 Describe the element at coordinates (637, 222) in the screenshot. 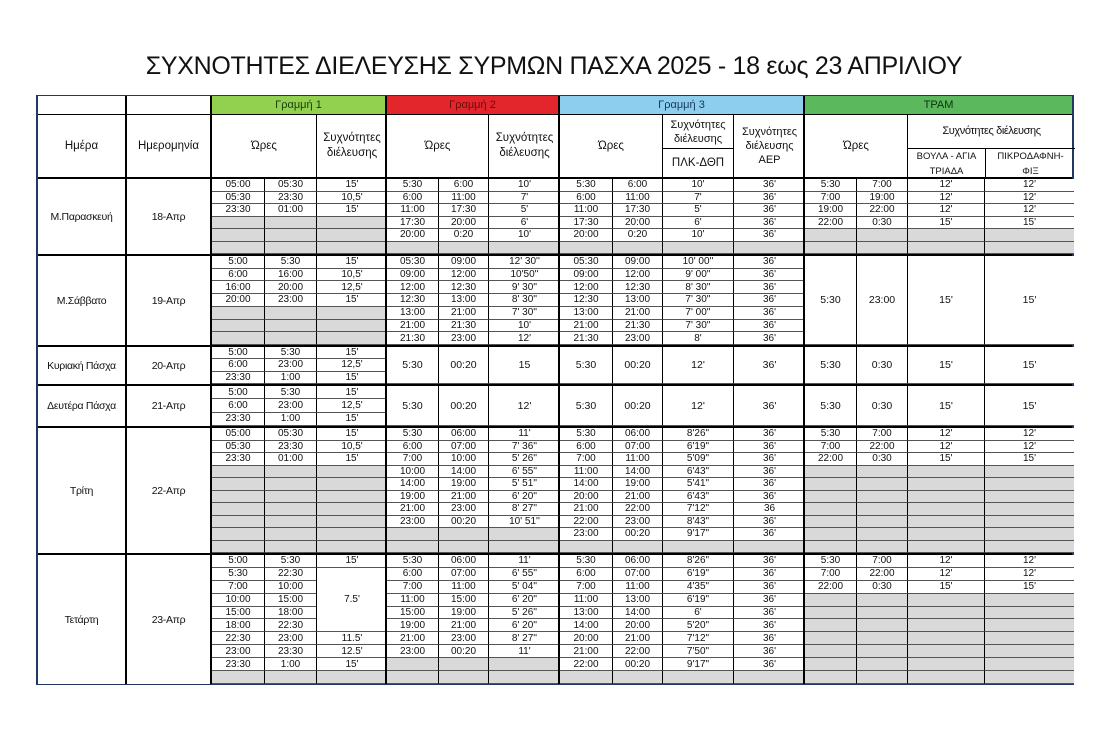

I see `end-time-cell: 20:00` at that location.